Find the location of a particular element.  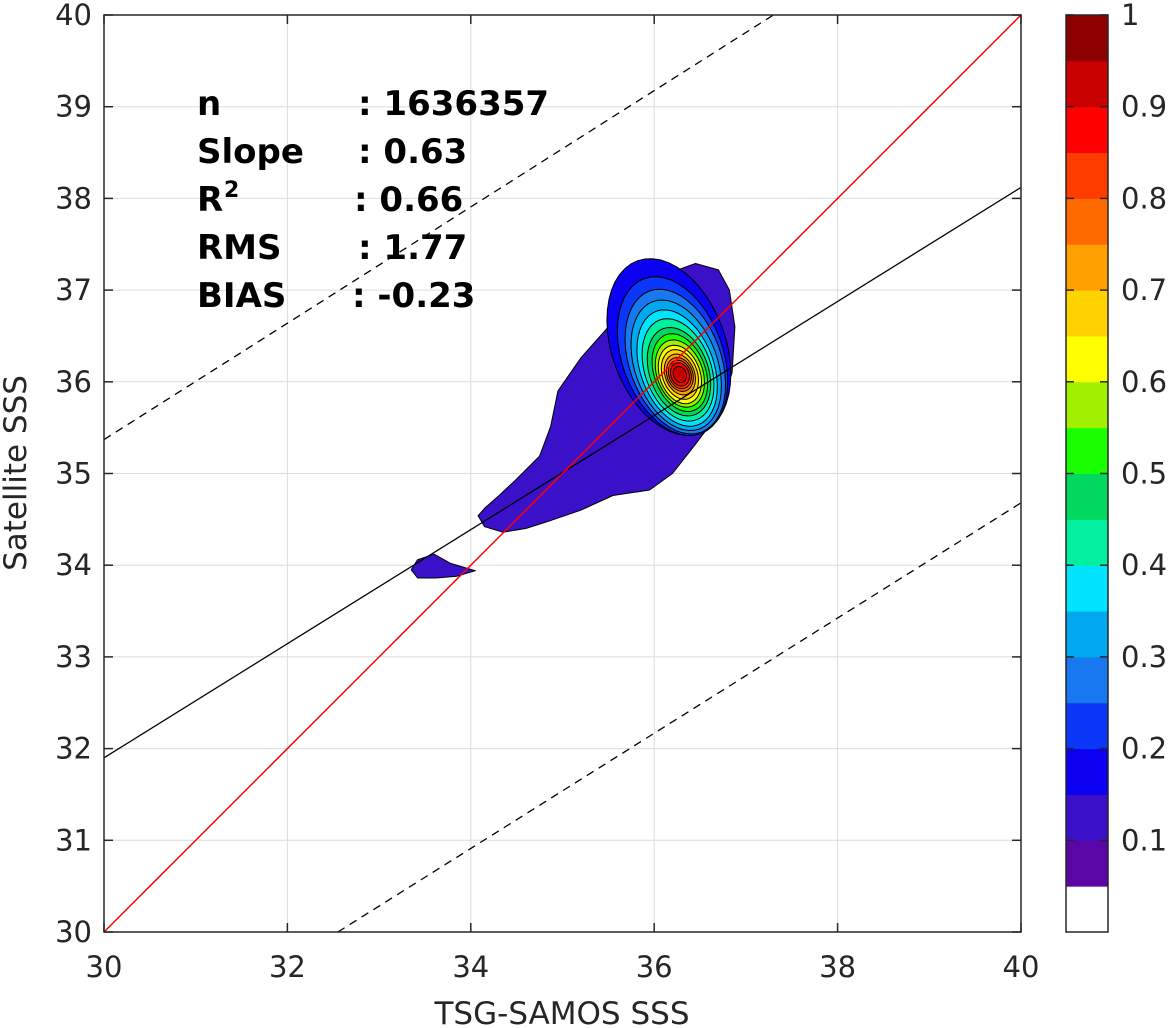

y-tick-label: 30 is located at coordinates (73, 932).